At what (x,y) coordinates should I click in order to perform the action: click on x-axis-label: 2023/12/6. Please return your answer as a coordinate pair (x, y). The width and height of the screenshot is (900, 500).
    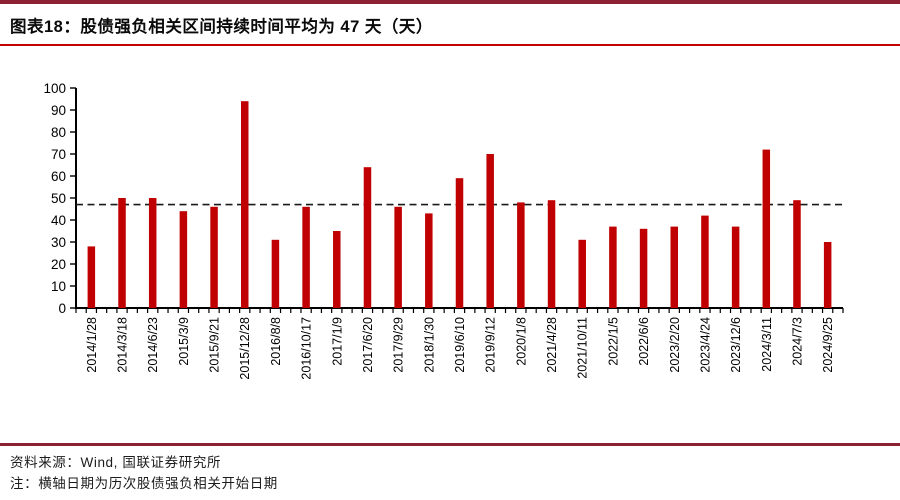
    Looking at the image, I should click on (736, 345).